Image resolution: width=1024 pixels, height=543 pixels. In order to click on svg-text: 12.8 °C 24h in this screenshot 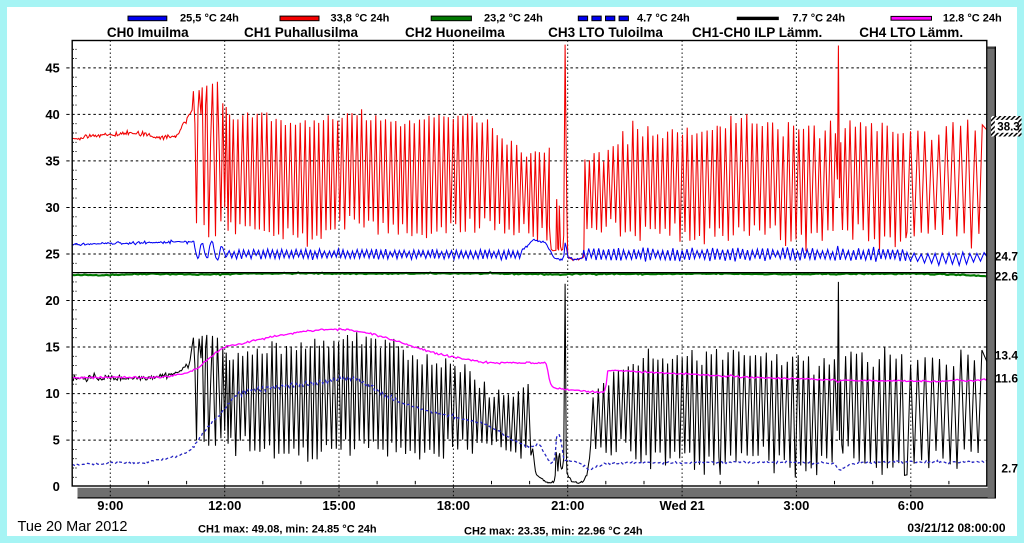, I will do `click(972, 18)`.